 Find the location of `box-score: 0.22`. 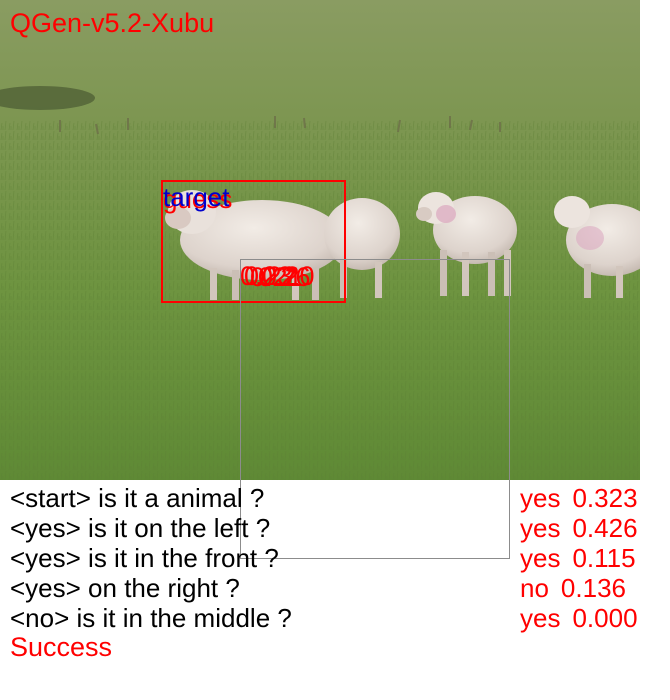

box-score: 0.22 is located at coordinates (270, 276).